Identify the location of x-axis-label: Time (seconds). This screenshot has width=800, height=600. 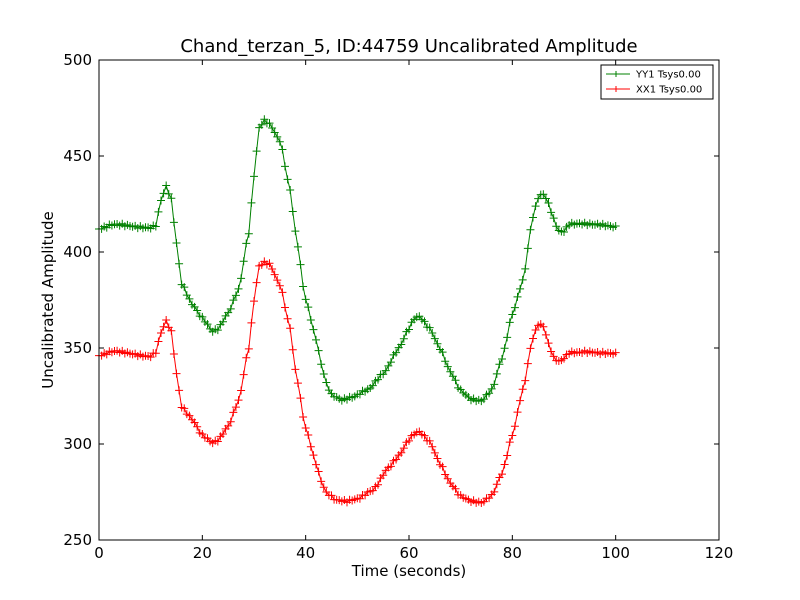
(409, 571).